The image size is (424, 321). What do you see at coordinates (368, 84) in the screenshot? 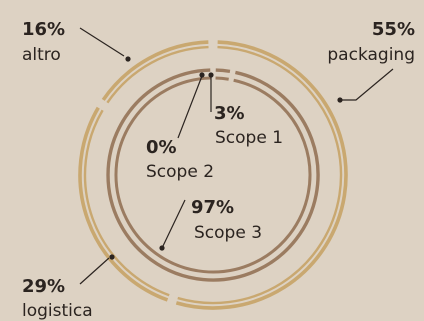
I see `packaging-leader-line` at bounding box center [368, 84].